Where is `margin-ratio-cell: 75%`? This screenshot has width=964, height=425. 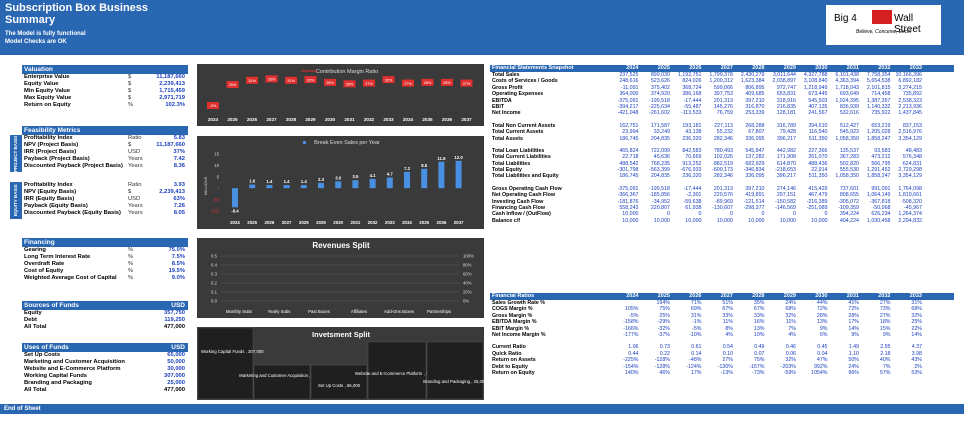 margin-ratio-cell: 75% is located at coordinates (664, 309).